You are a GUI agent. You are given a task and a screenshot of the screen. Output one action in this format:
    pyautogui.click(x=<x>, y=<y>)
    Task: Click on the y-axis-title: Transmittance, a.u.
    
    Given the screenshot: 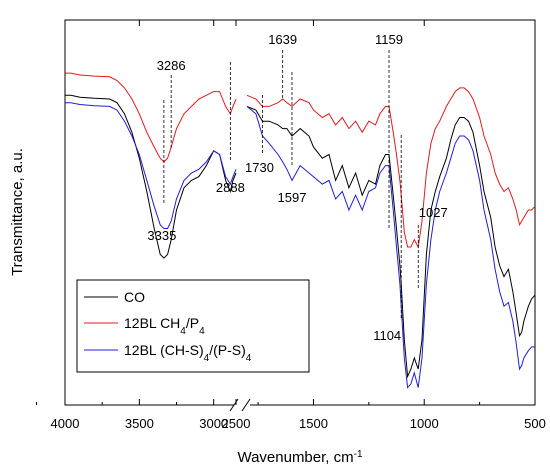 What is the action you would take?
    pyautogui.click(x=17, y=212)
    